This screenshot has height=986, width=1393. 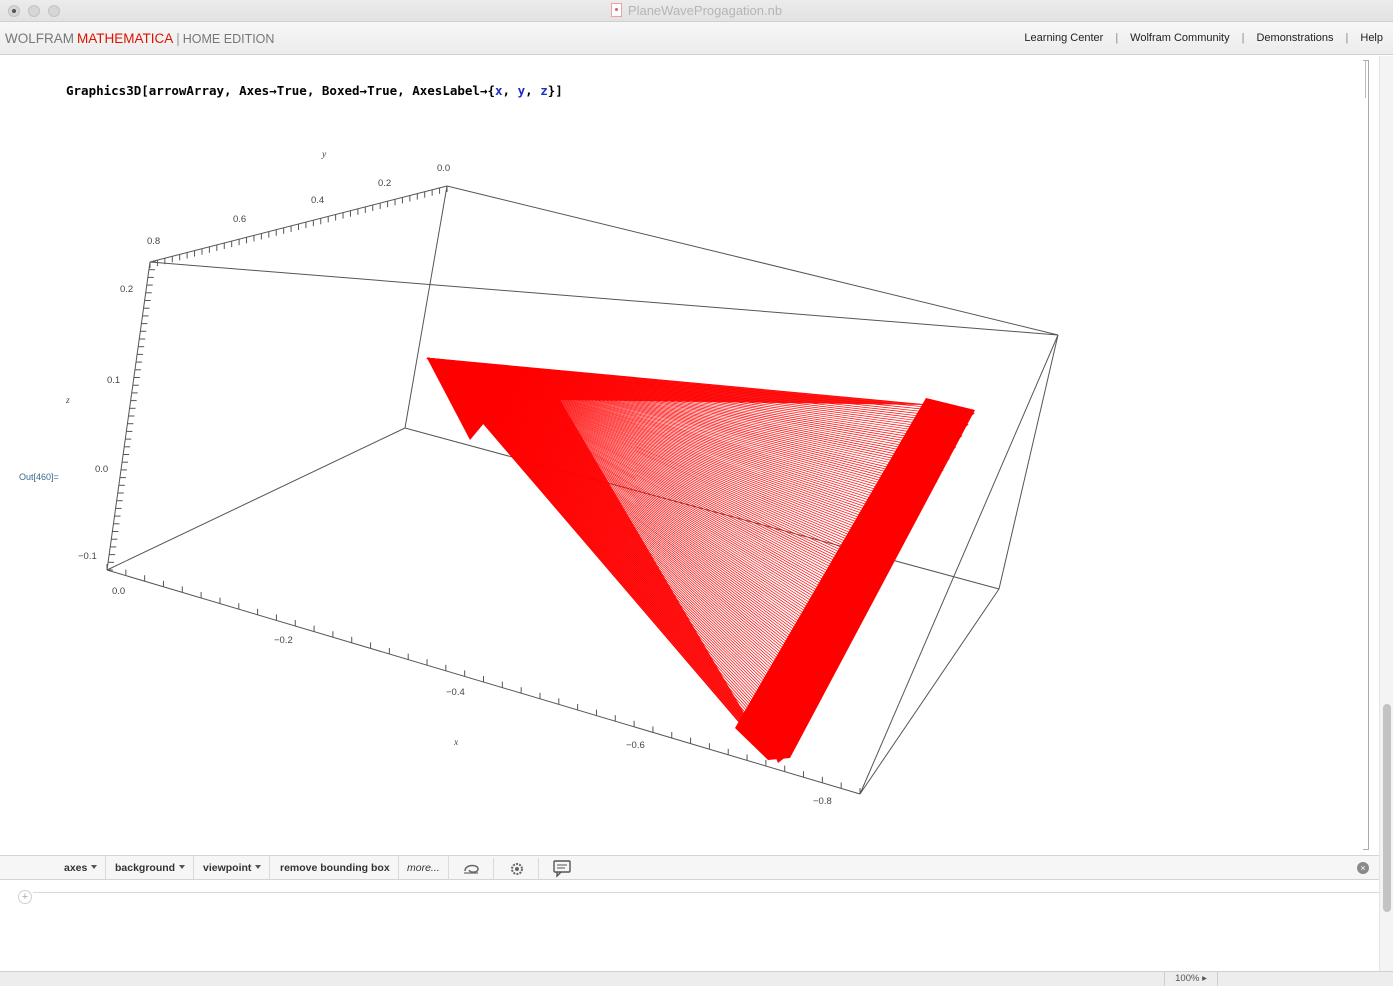 I want to click on x-axis-label: x, so click(x=456, y=743).